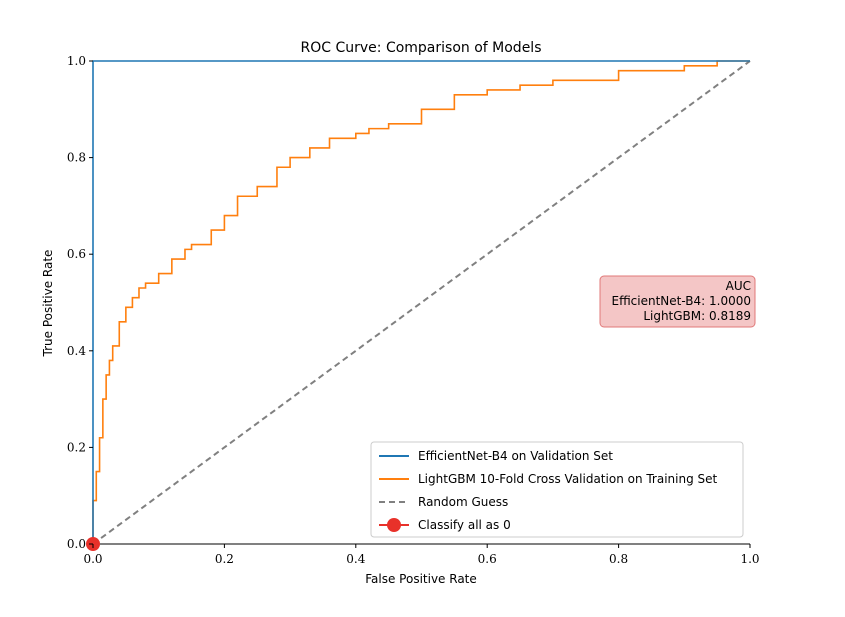  What do you see at coordinates (421, 48) in the screenshot?
I see `chart-title: ROC Curve: Comparison of Models` at bounding box center [421, 48].